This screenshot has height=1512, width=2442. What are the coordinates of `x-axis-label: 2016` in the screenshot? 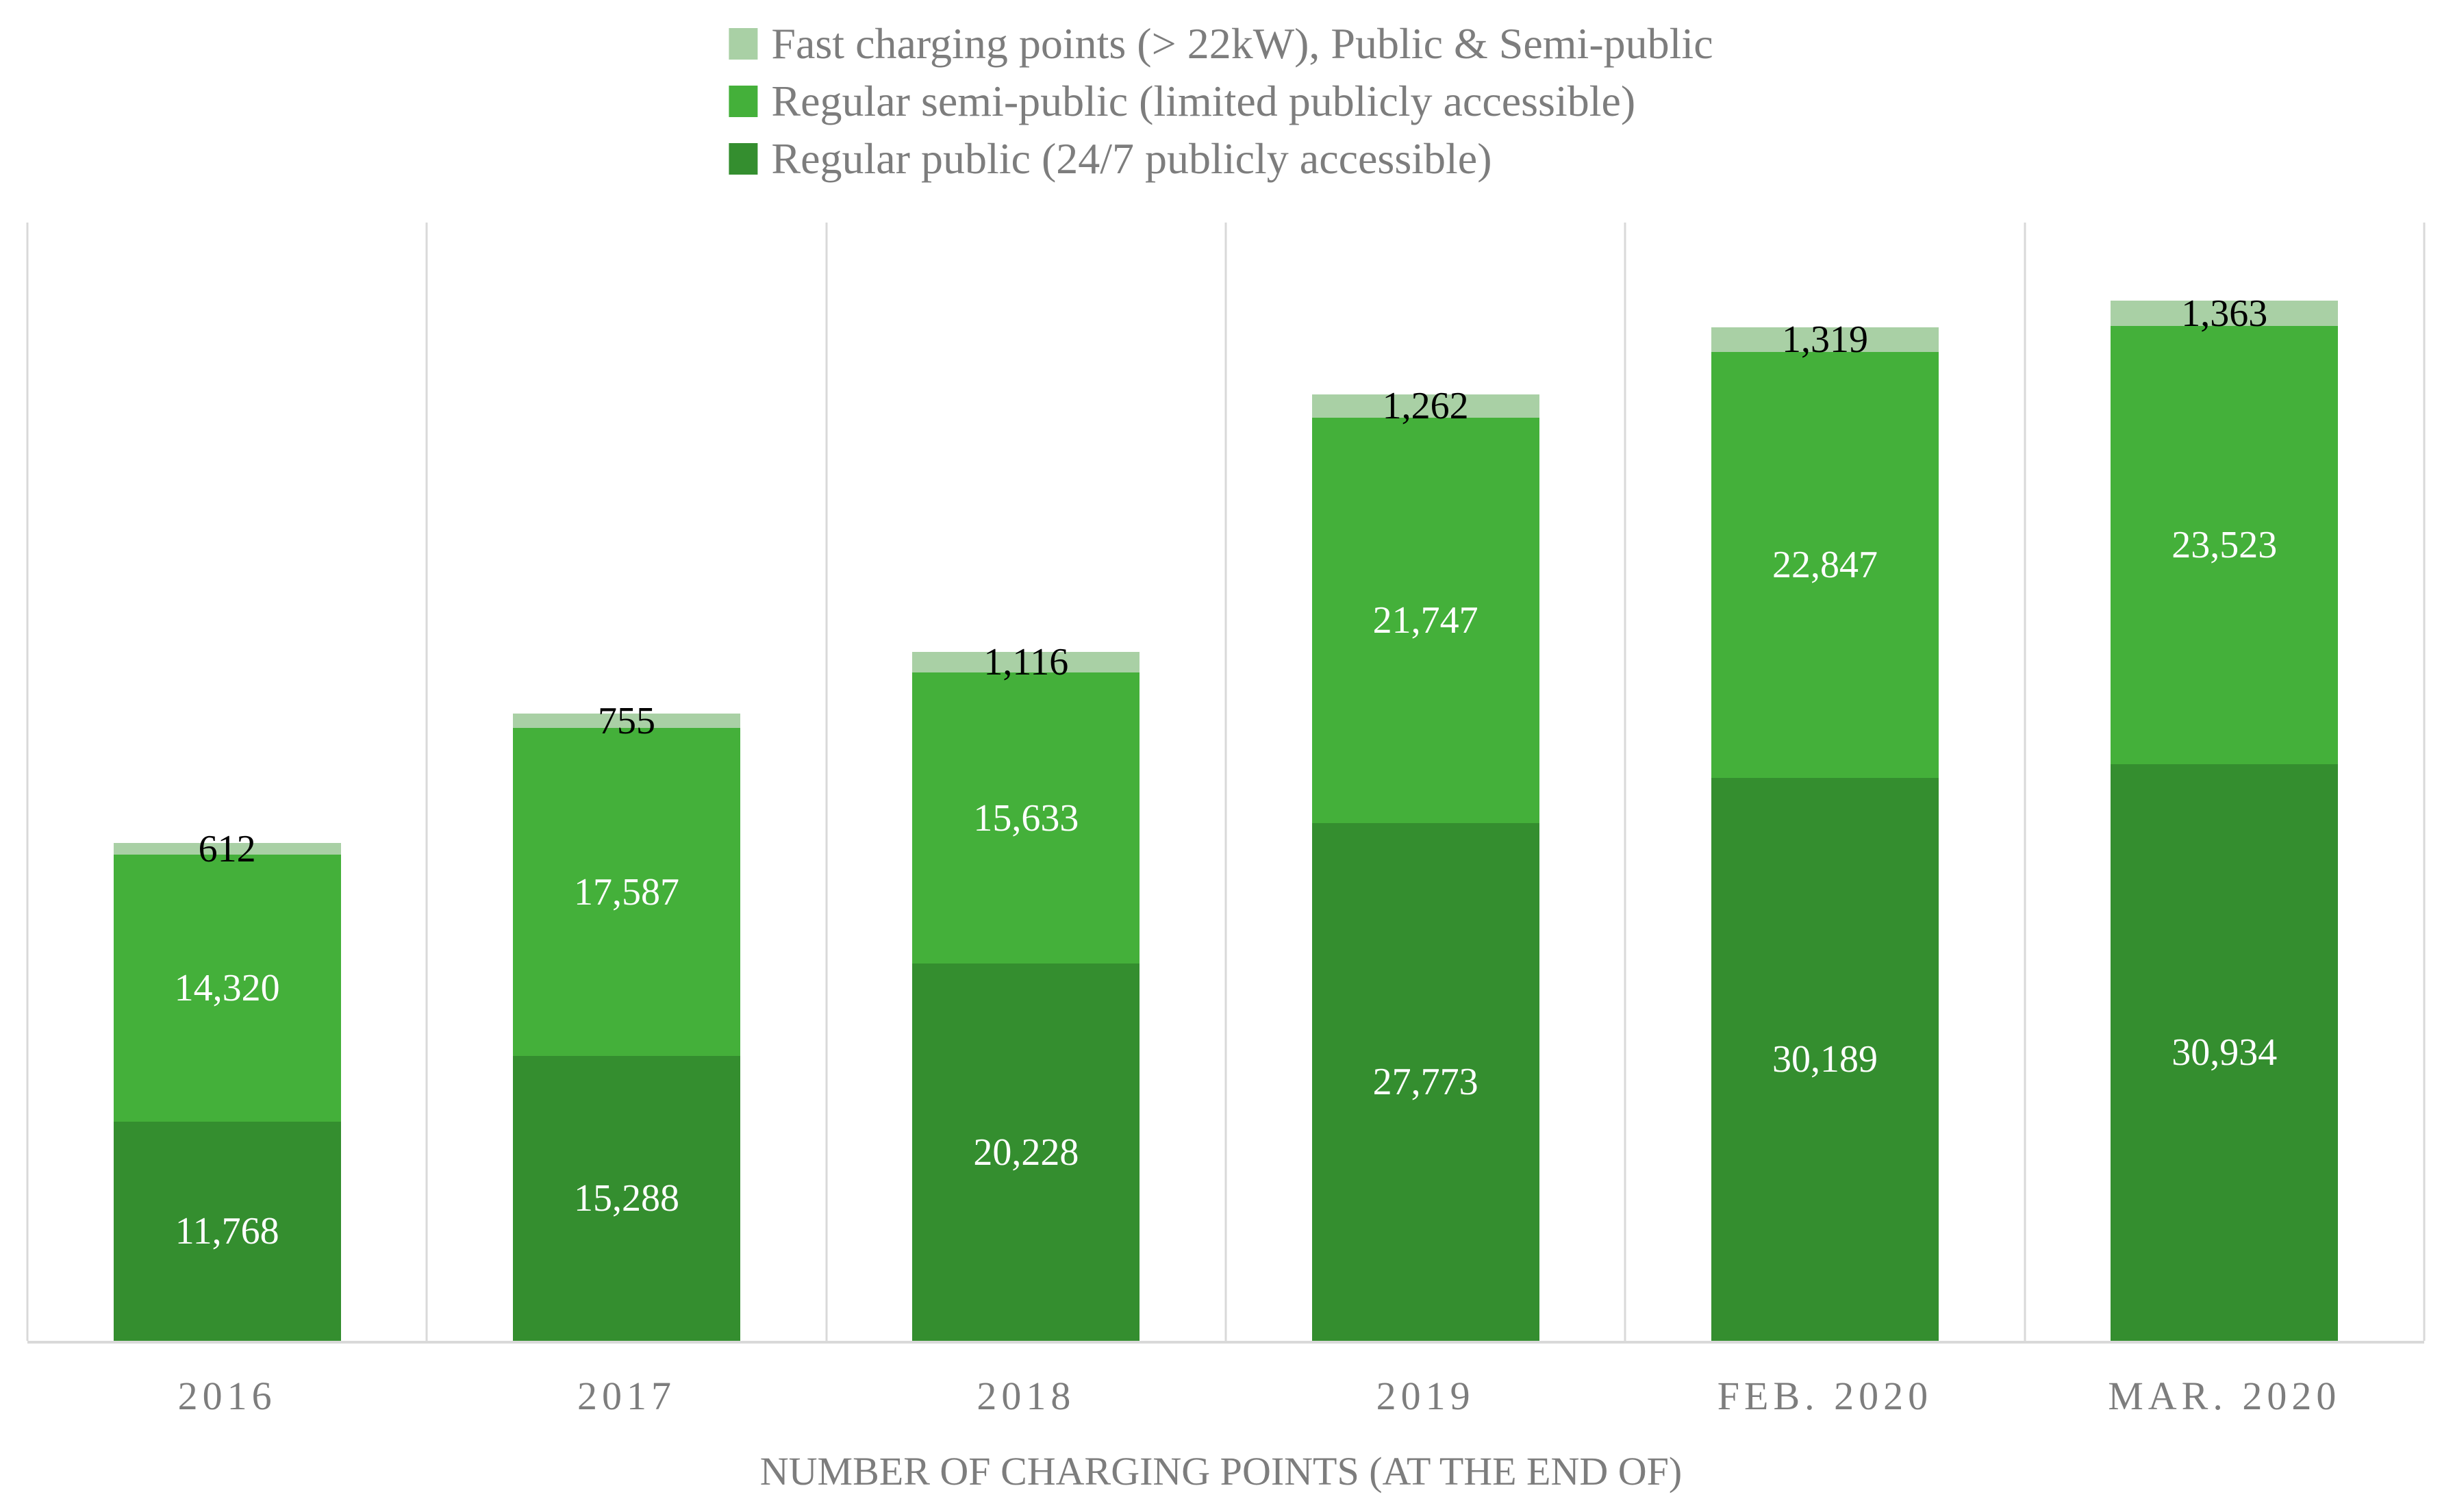 It's located at (227, 1396).